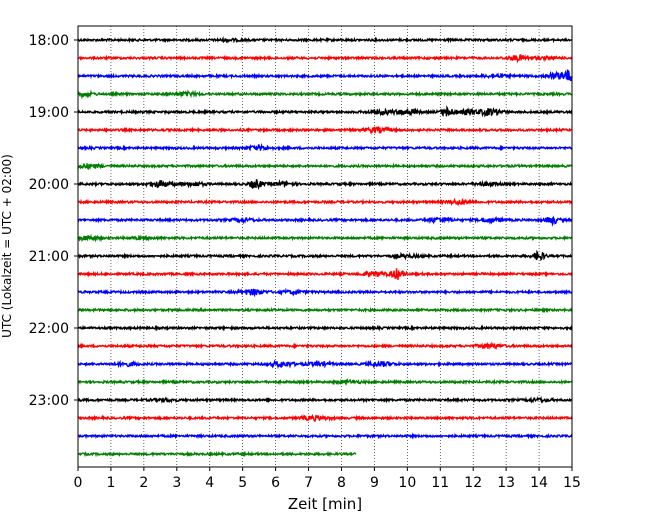  I want to click on x-tick-label-0: 0, so click(78, 483).